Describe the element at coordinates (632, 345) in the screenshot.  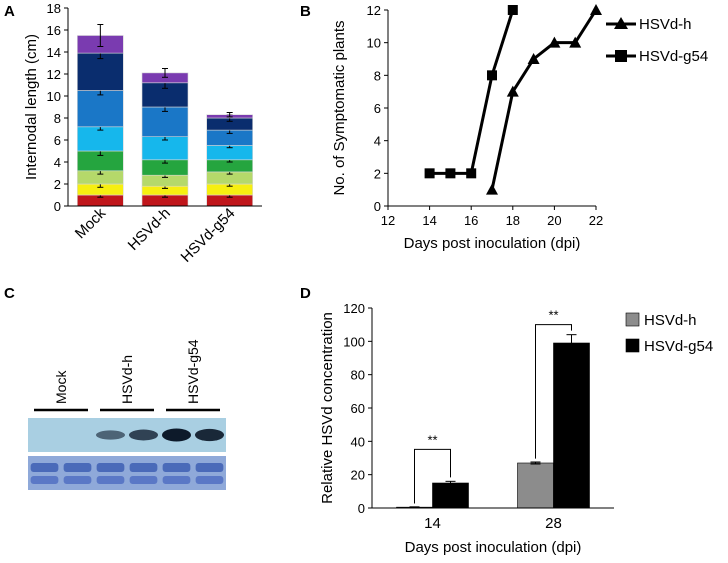
I see `legend-swatch-hsvd-g54` at that location.